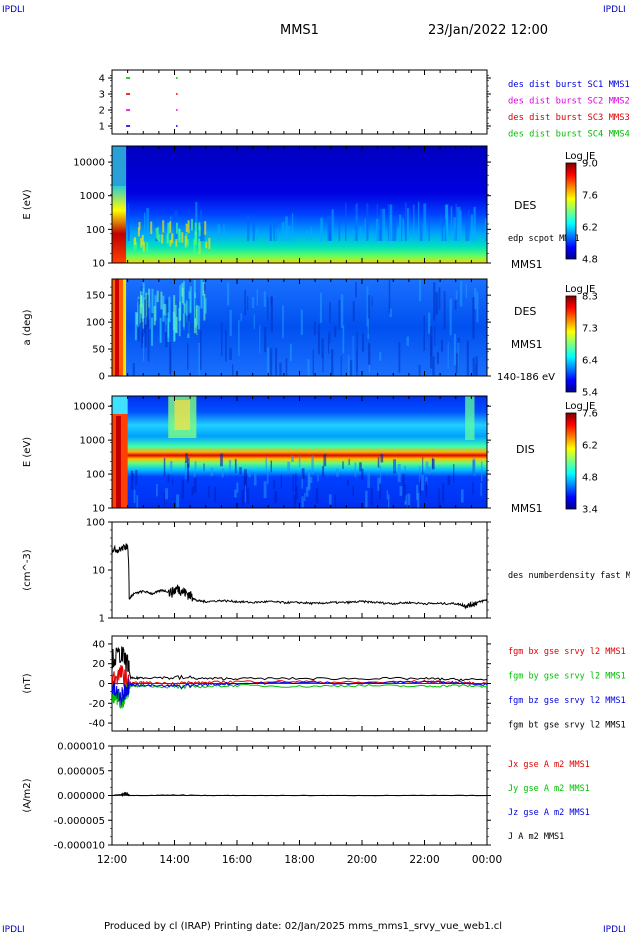 This screenshot has height=934, width=630. What do you see at coordinates (299, 452) in the screenshot?
I see `dis-energy-spectrogram` at bounding box center [299, 452].